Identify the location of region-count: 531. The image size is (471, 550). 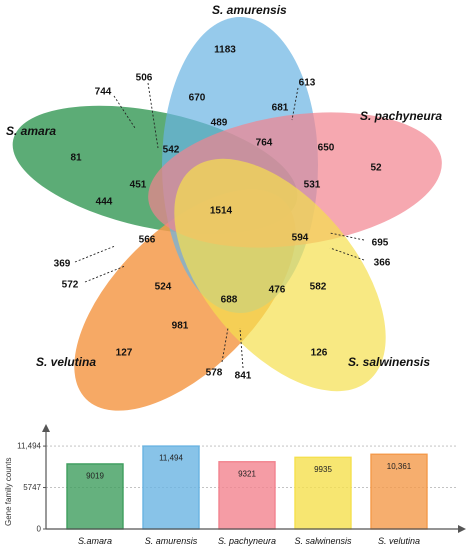
(312, 185).